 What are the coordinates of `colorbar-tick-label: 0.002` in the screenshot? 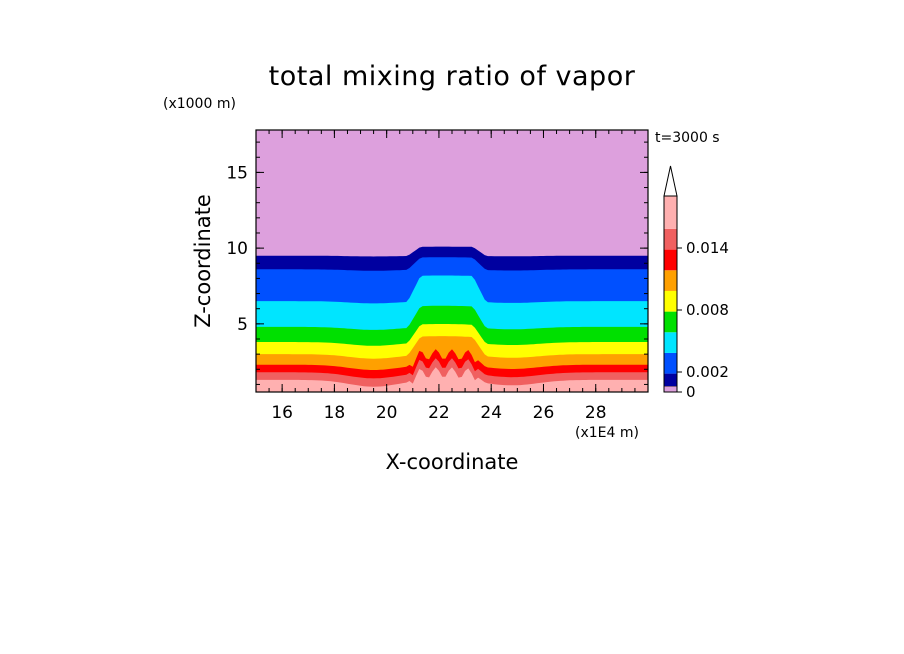 It's located at (707, 372).